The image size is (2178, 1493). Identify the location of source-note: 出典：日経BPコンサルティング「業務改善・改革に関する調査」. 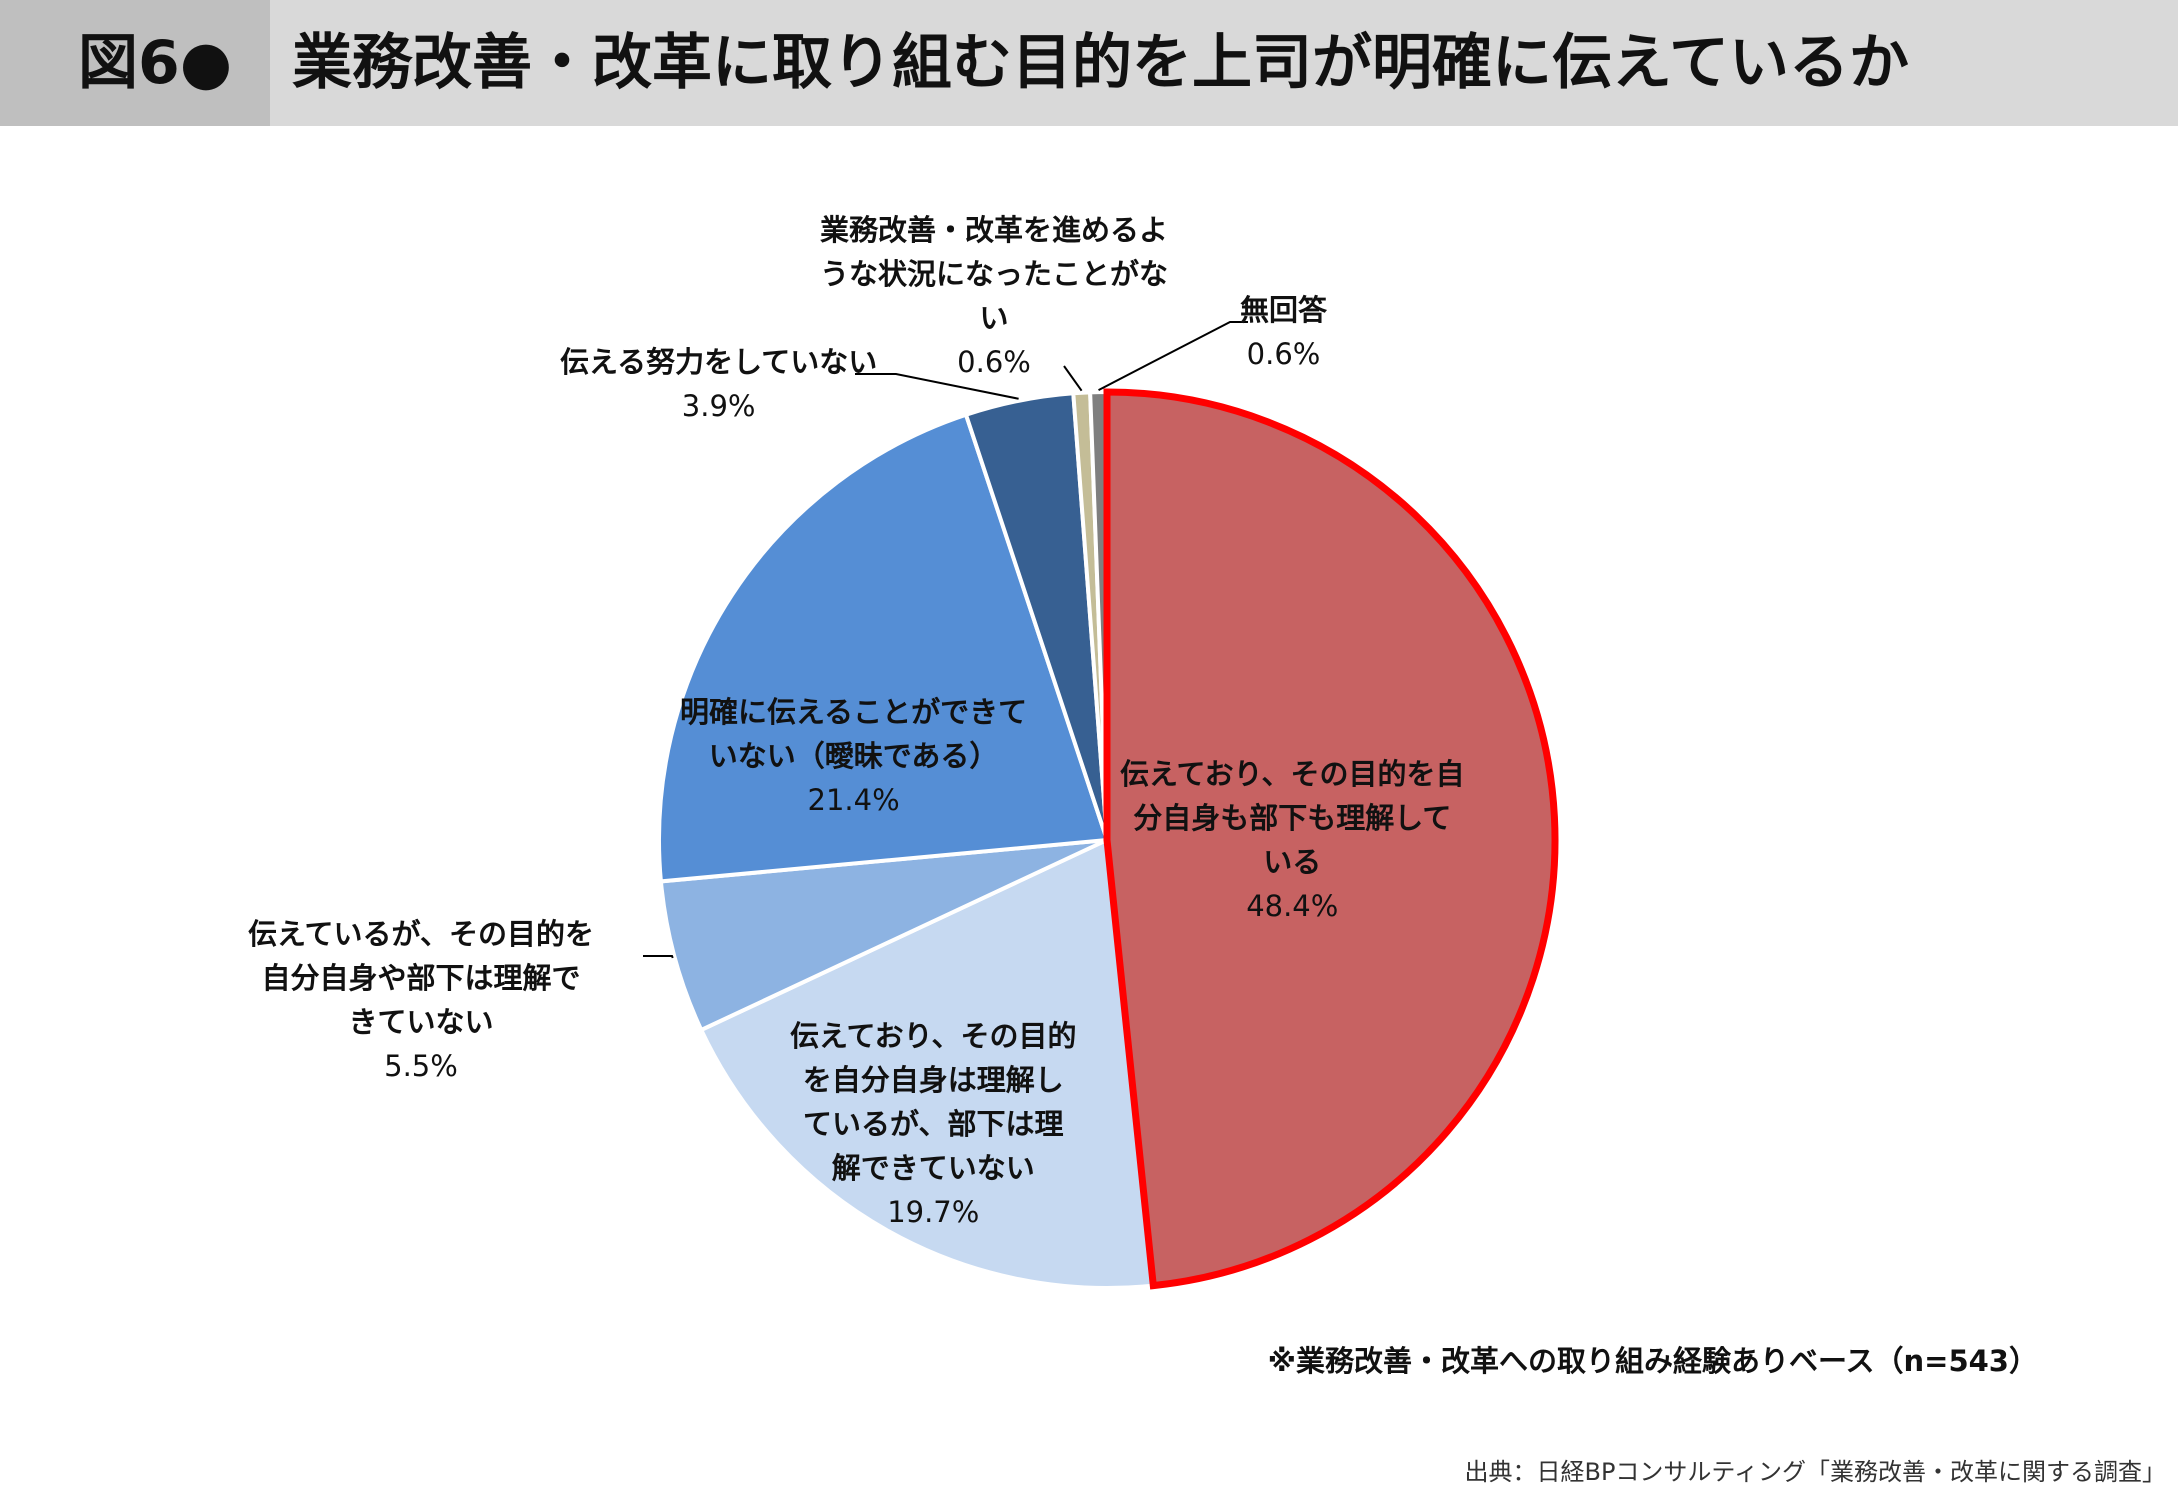
(1815, 1472).